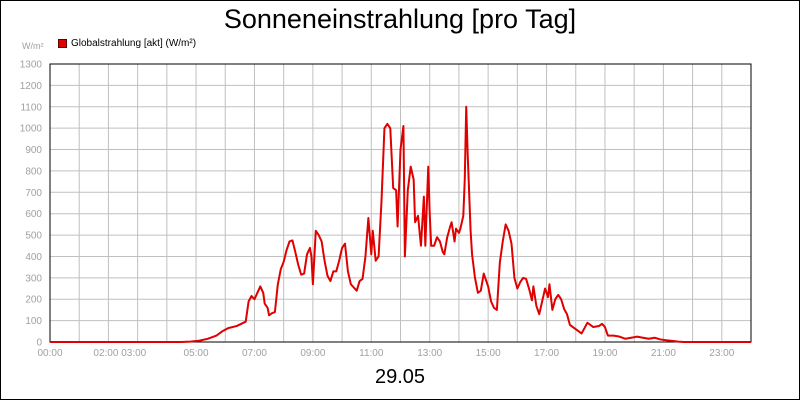  I want to click on y-tick-label: 900, so click(33, 150).